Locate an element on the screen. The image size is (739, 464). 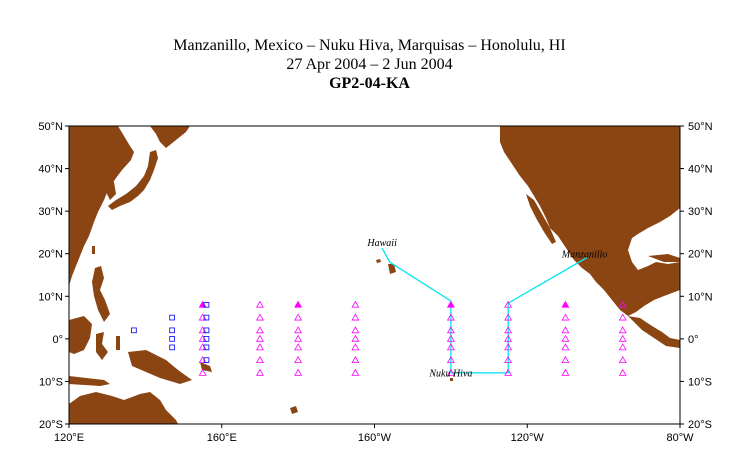
buoy-markers is located at coordinates (379, 338).